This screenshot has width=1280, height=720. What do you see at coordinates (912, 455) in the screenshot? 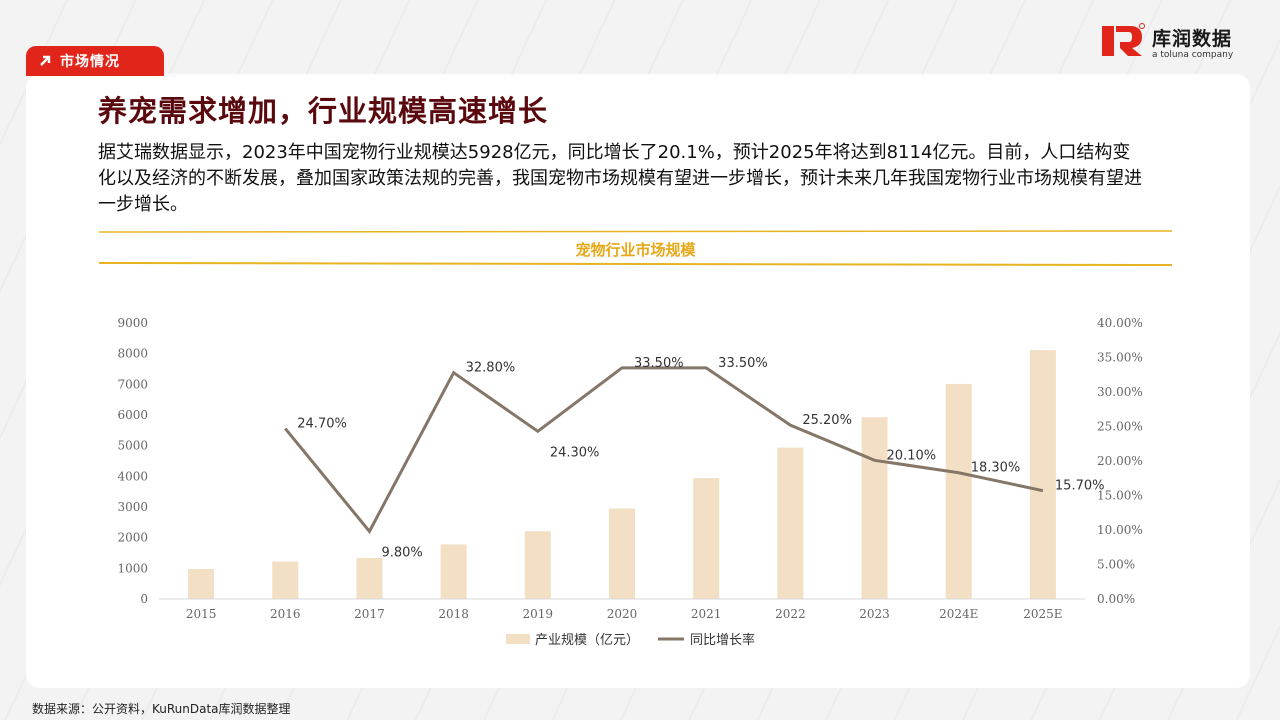
I see `growth-rate-data-label: 20.10%` at bounding box center [912, 455].